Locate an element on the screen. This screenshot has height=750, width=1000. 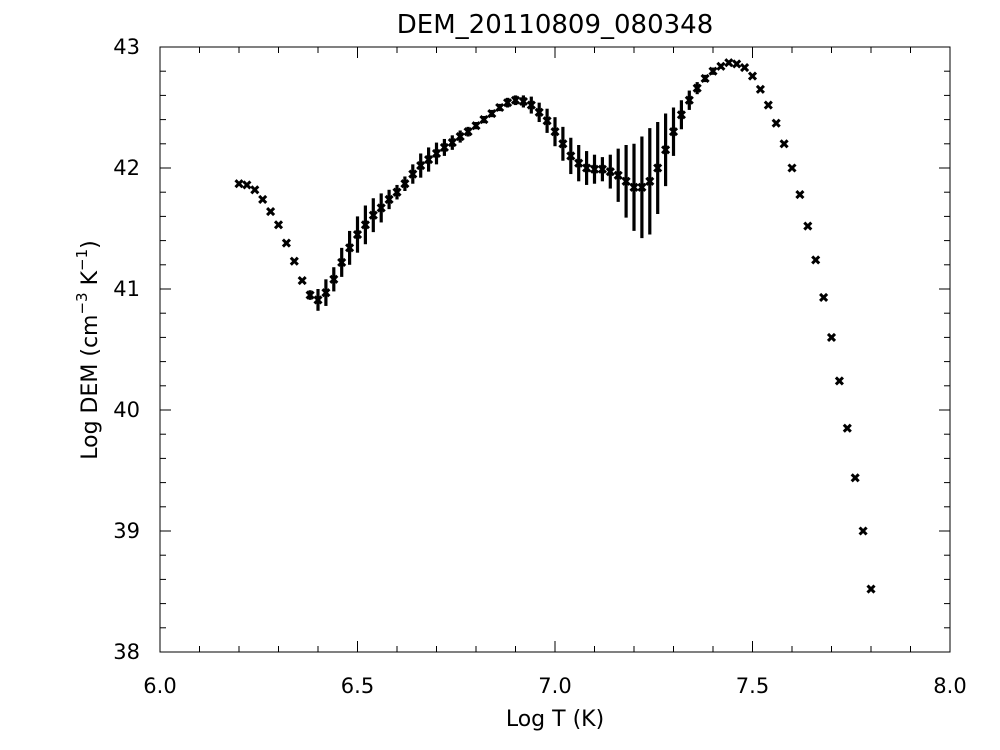
x-axis-label: Log T (K) is located at coordinates (555, 719).